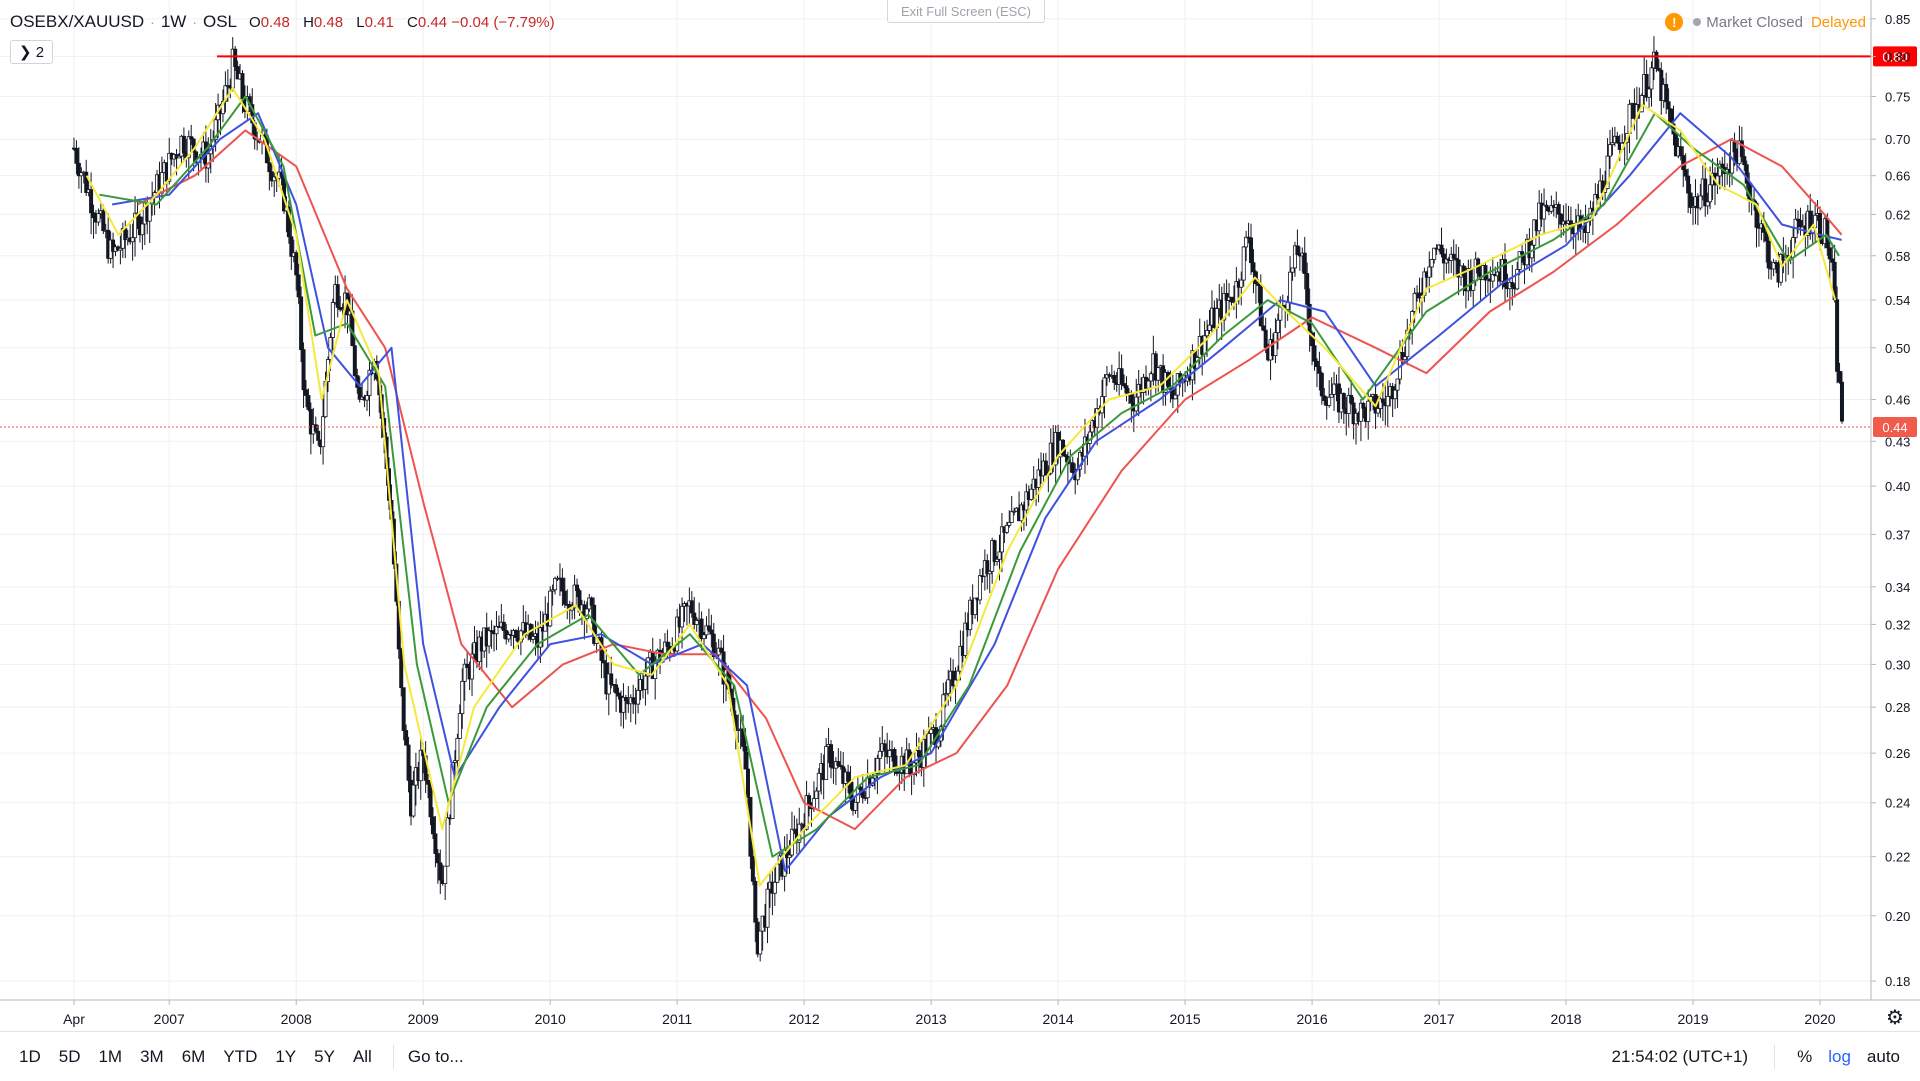 The height and width of the screenshot is (1081, 1920). I want to click on range-6m-button: 6M, so click(193, 1056).